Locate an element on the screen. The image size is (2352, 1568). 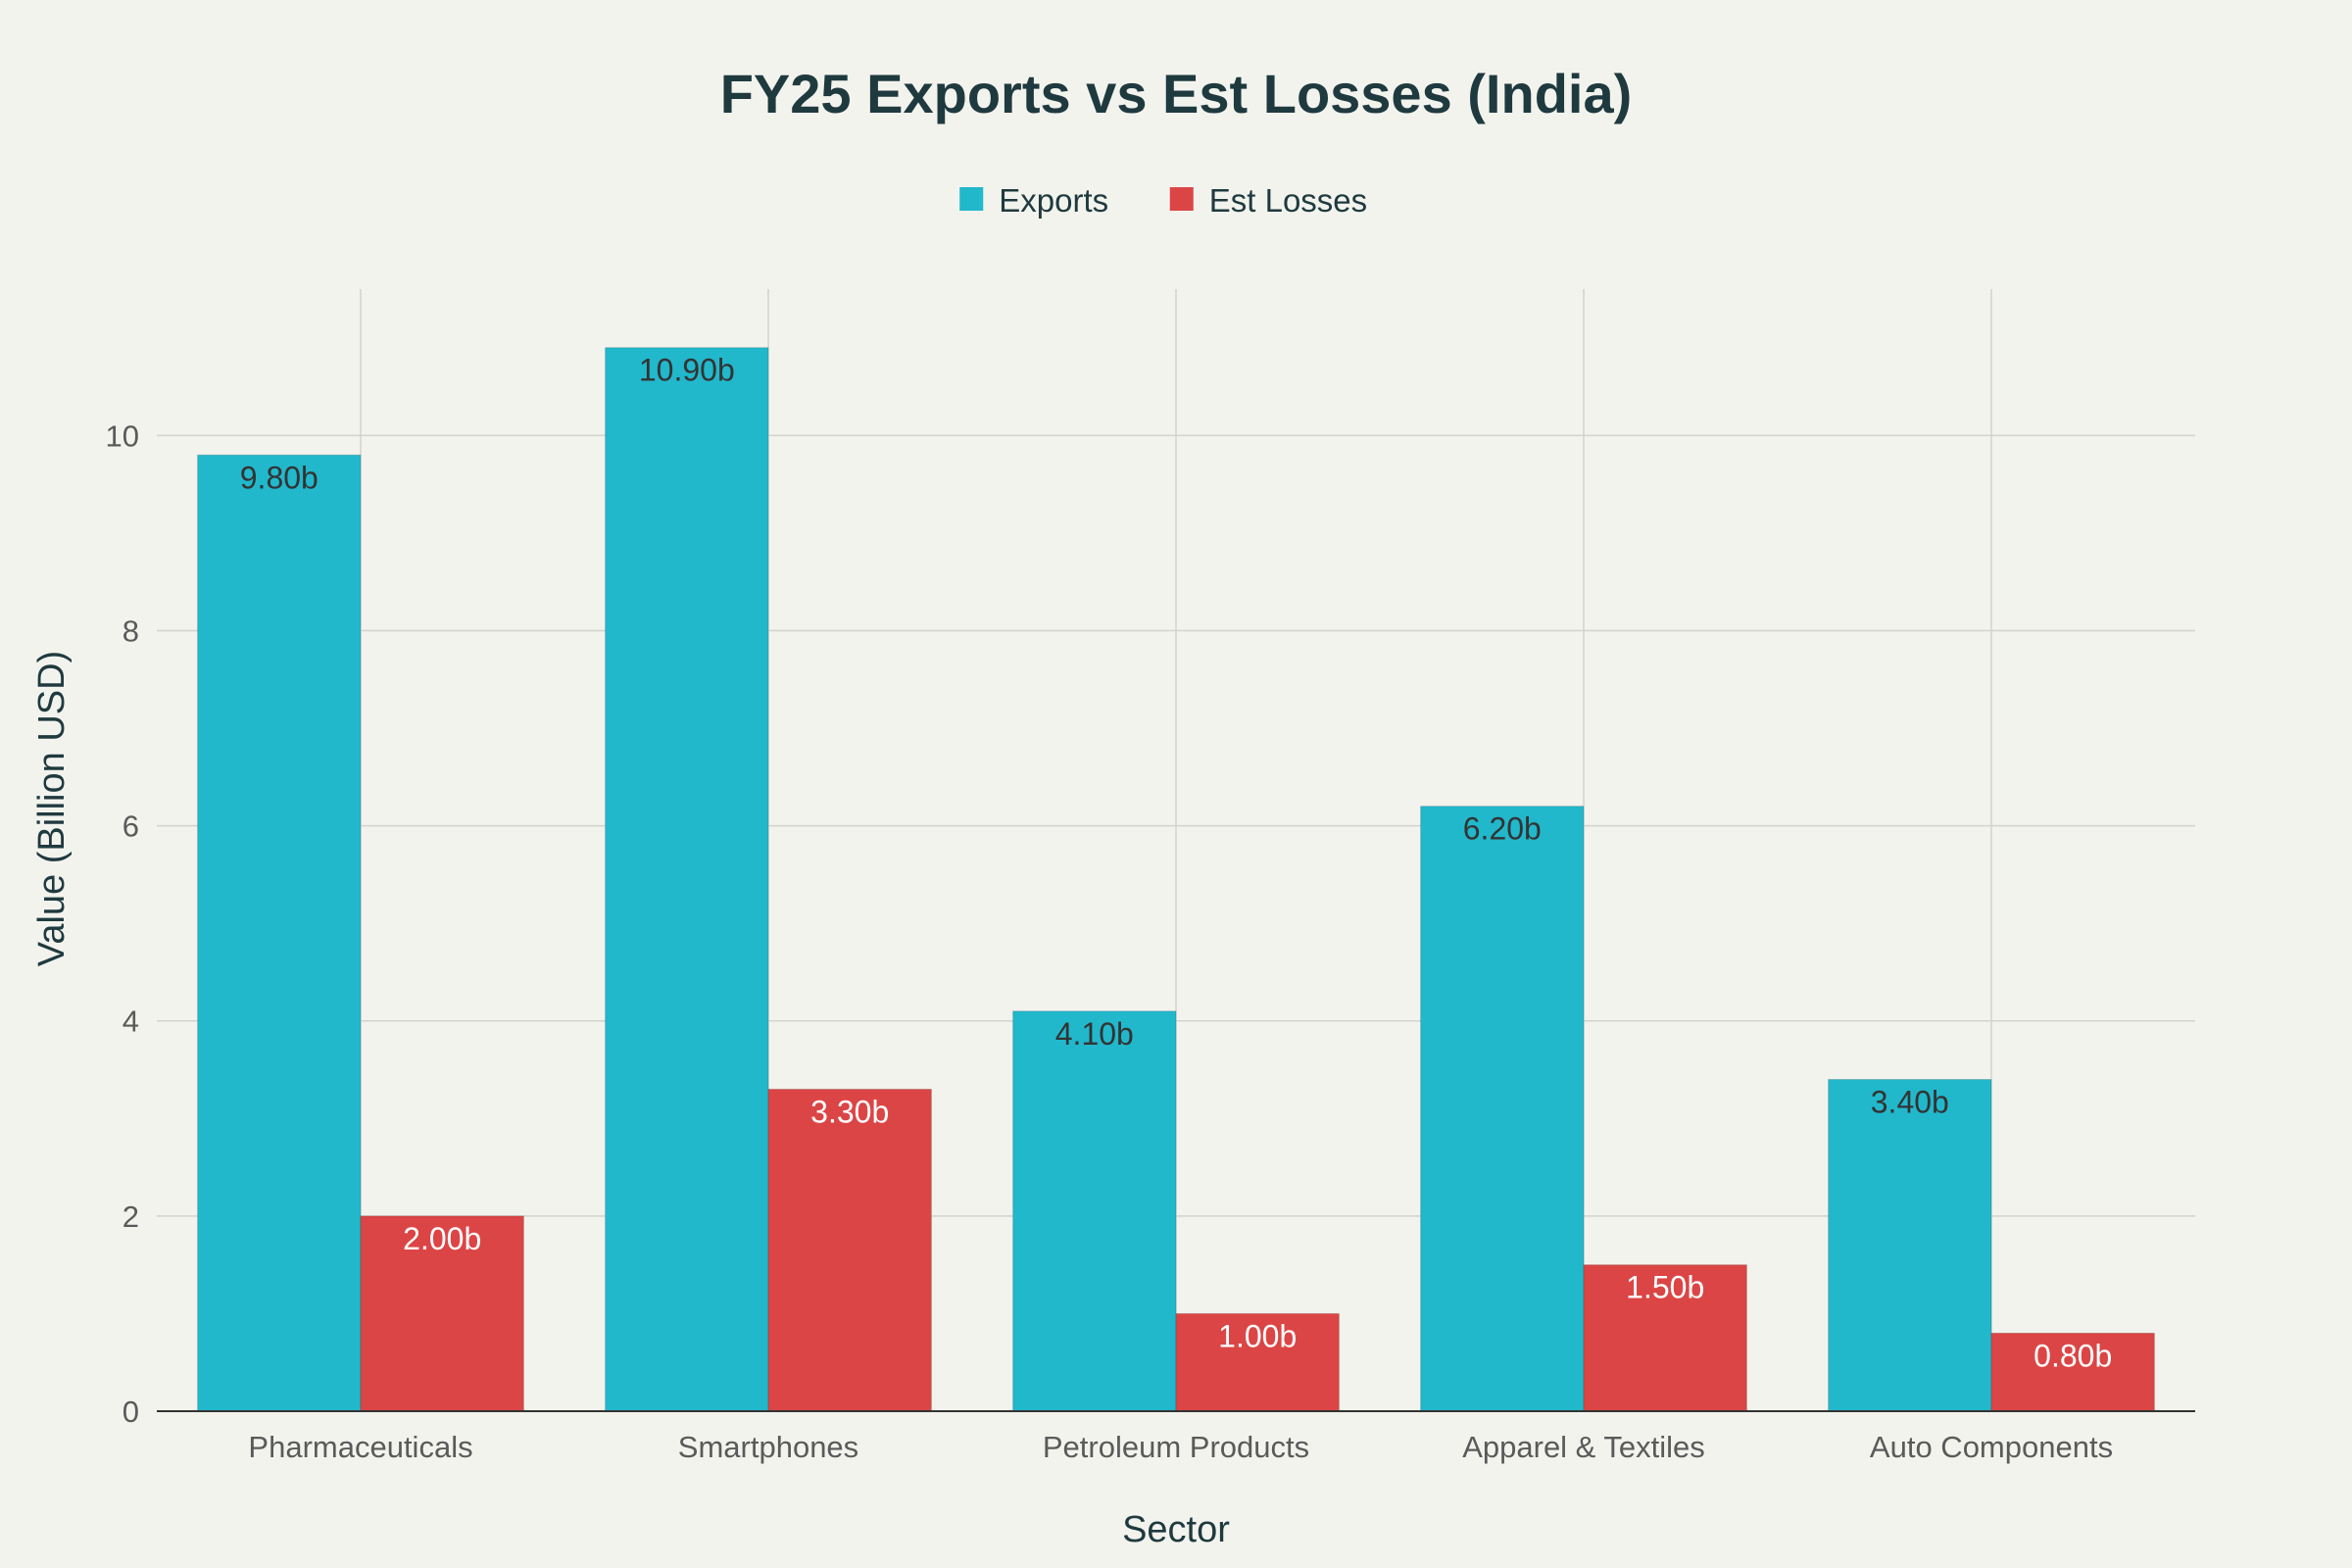
bar-value-label: 6.20b is located at coordinates (1502, 829).